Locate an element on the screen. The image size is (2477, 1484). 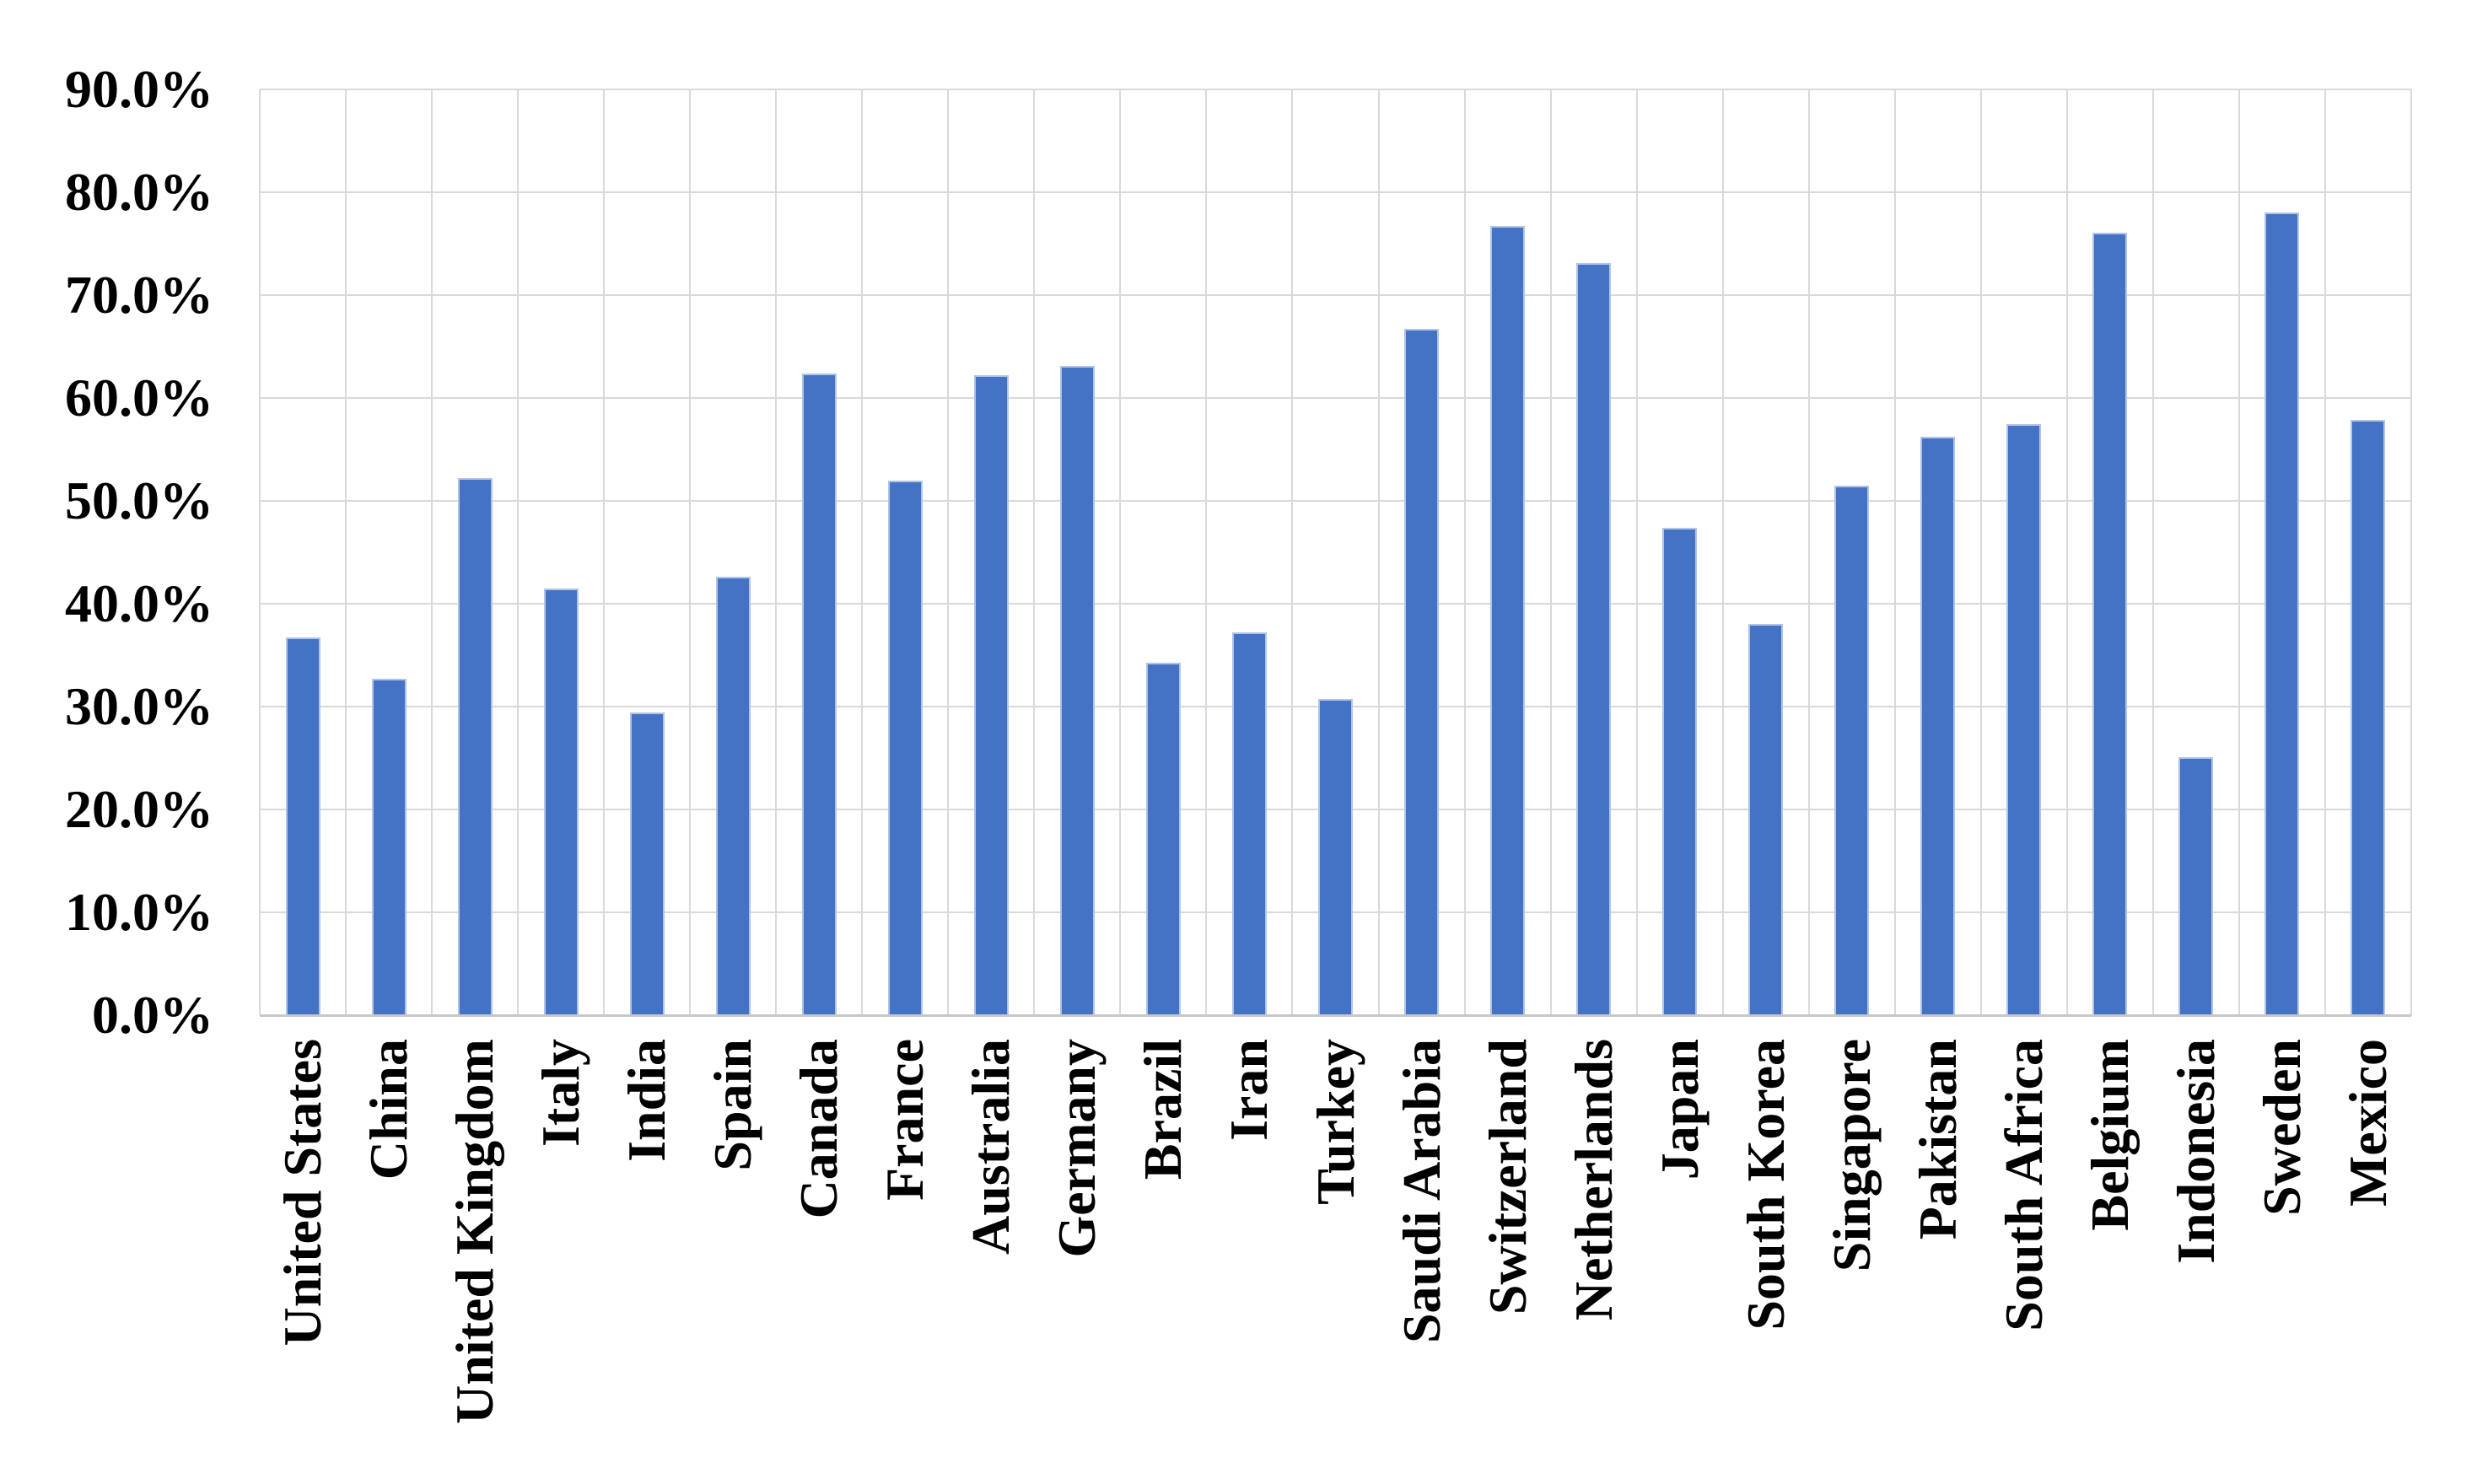
bar-india is located at coordinates (647, 863).